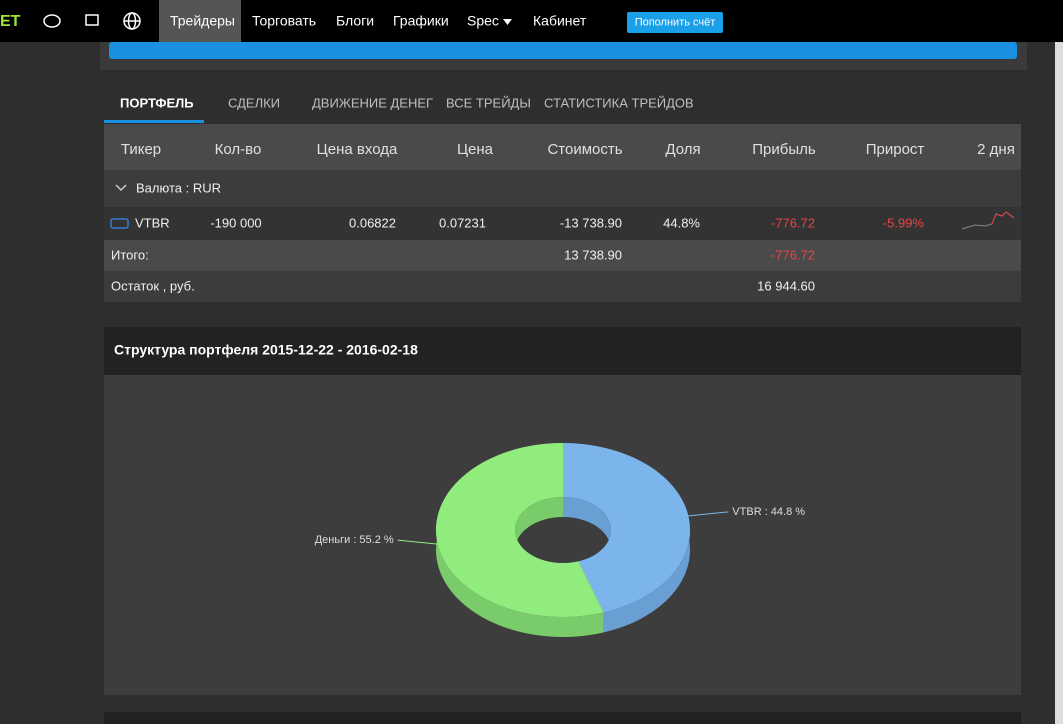 The image size is (1063, 724). What do you see at coordinates (178, 187) in the screenshot?
I see `group-label: Валюта : RUR` at bounding box center [178, 187].